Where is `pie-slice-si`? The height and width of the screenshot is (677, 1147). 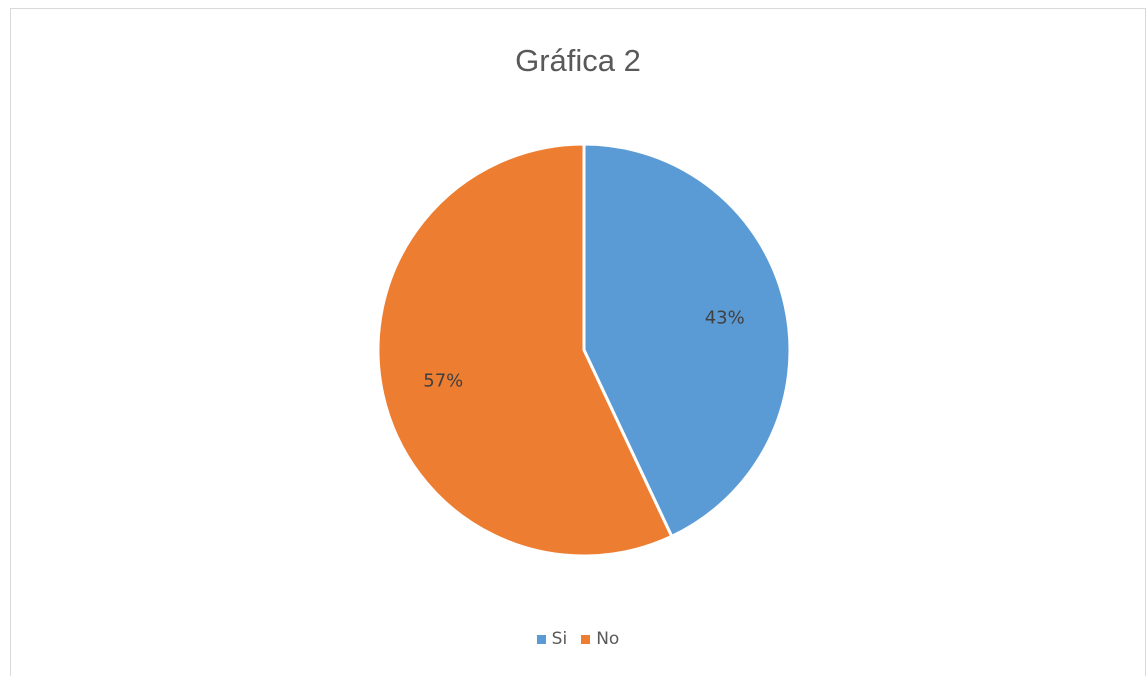
pie-slice-si is located at coordinates (687, 340).